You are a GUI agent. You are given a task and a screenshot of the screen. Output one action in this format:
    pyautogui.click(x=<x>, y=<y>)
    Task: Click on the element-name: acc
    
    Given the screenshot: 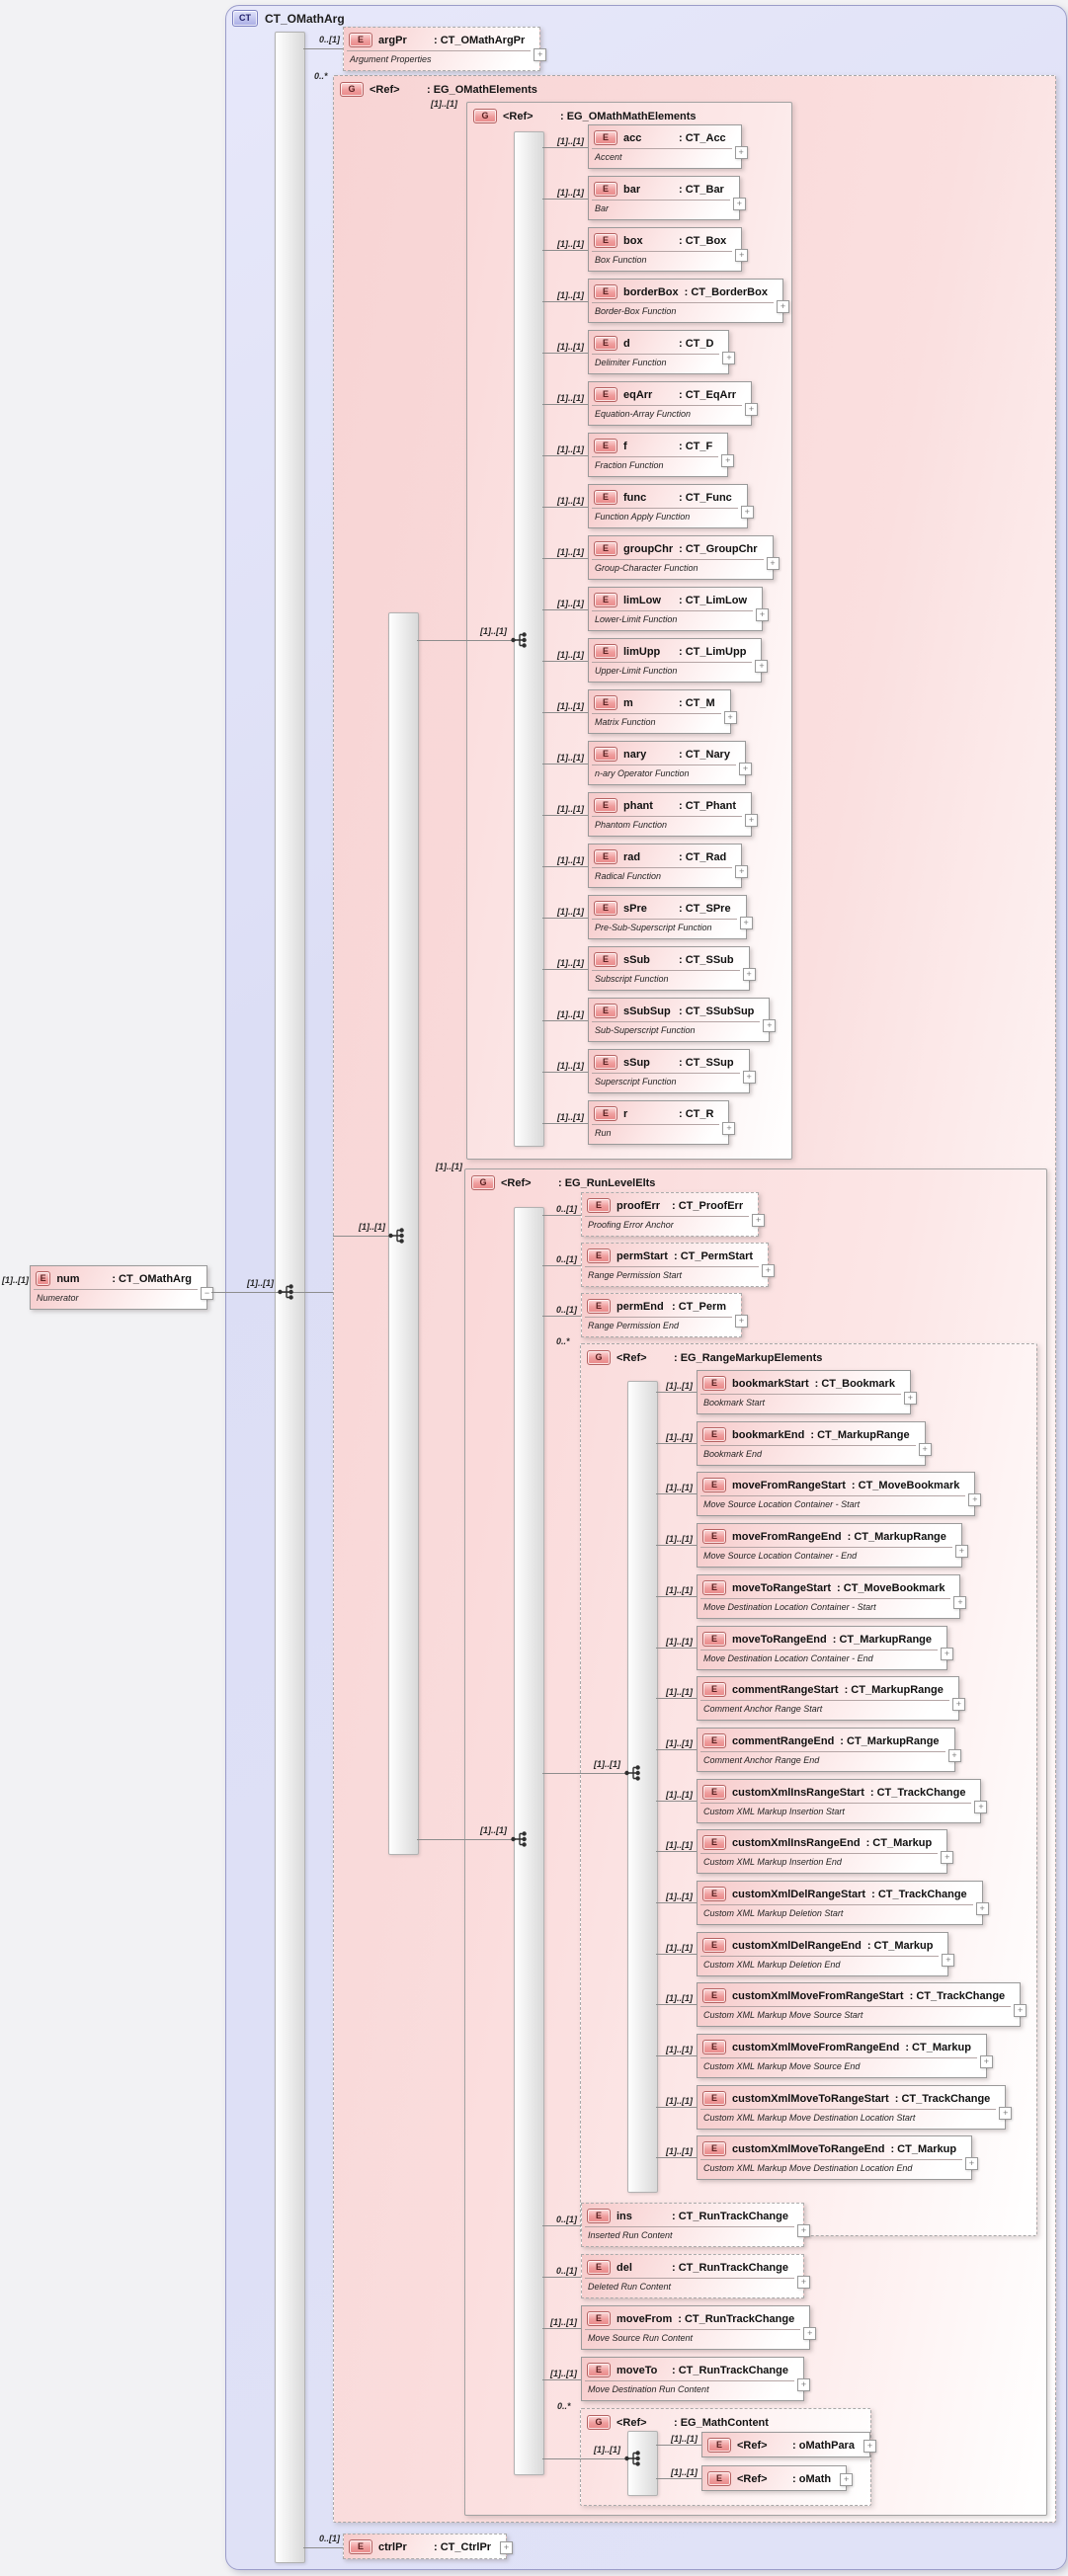 What is the action you would take?
    pyautogui.click(x=632, y=137)
    